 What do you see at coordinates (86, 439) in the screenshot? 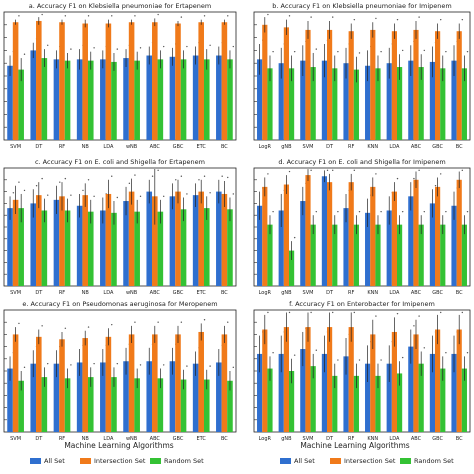
I see `x-tick-label: NB` at bounding box center [86, 439].